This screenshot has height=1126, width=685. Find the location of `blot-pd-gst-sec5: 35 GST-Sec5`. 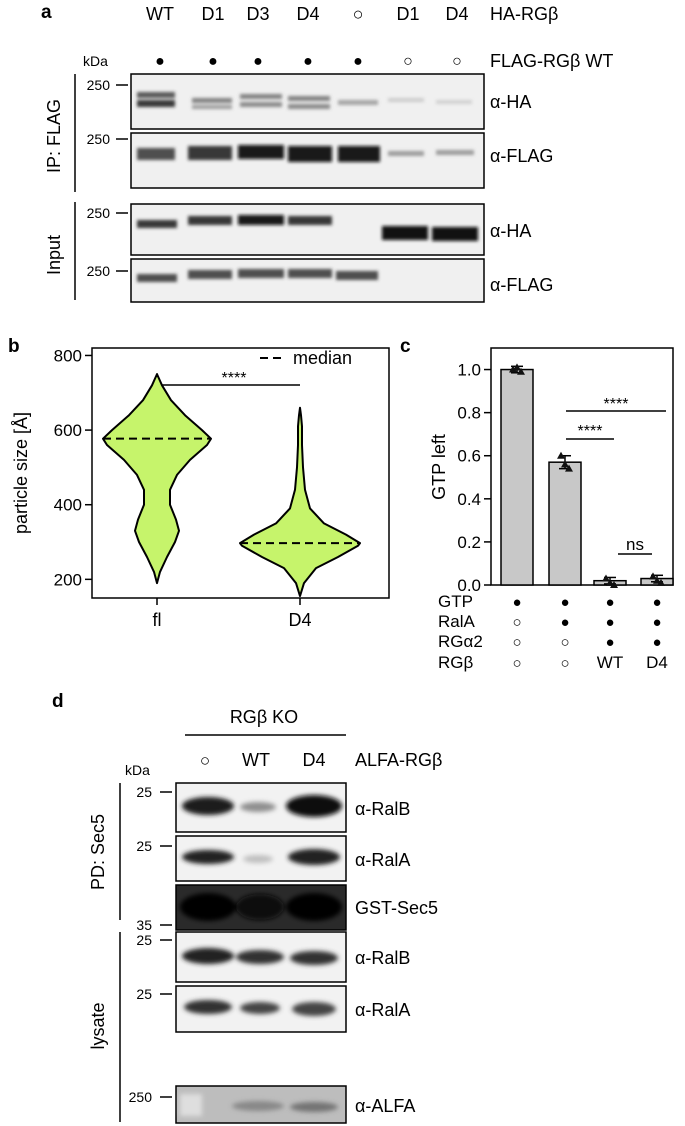

blot-pd-gst-sec5: 35 GST-Sec5 is located at coordinates (287, 908).